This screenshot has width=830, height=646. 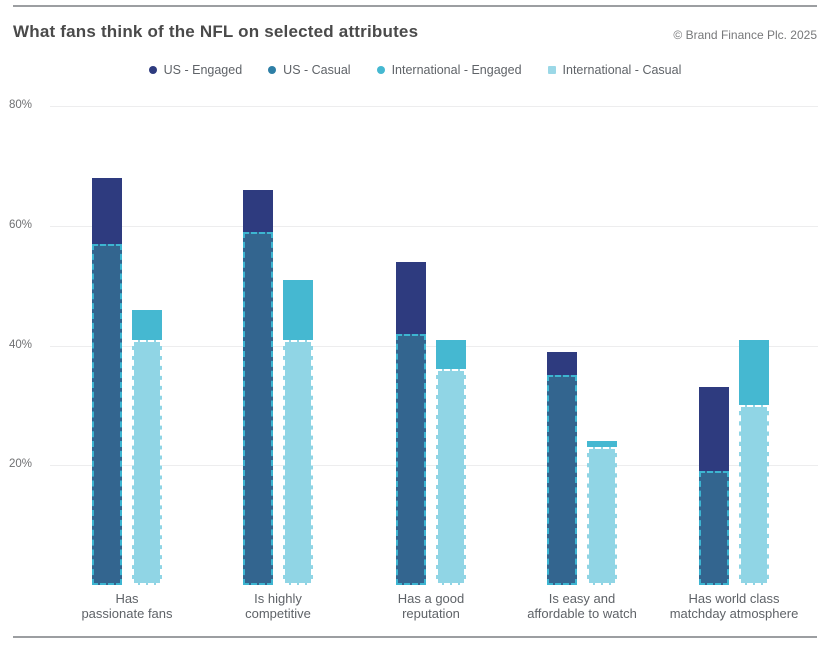 What do you see at coordinates (582, 613) in the screenshot?
I see `category-label-line: affordable to watch` at bounding box center [582, 613].